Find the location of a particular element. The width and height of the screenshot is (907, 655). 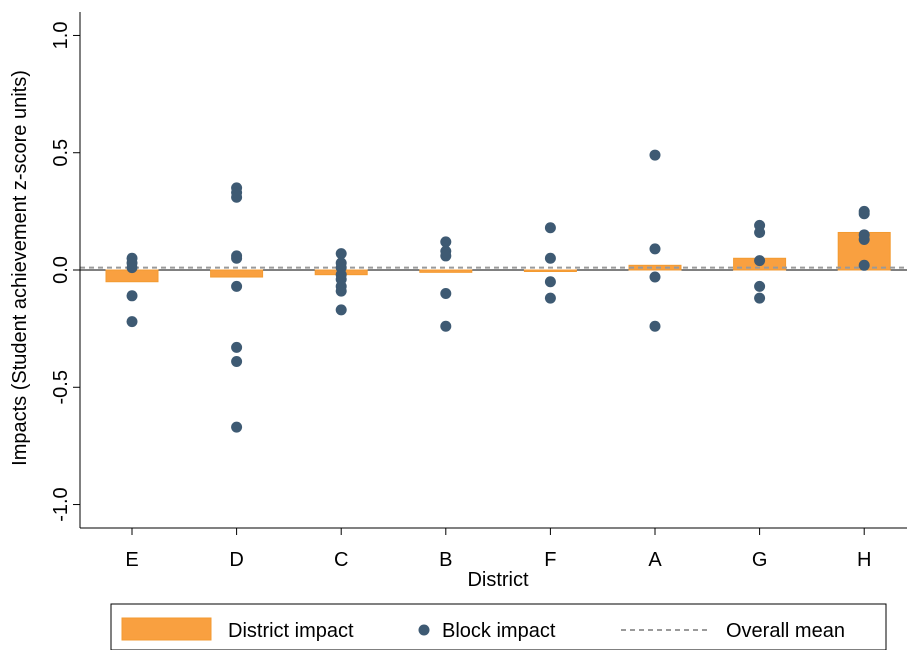

legend-label-block-impact: Block impact is located at coordinates (499, 631).